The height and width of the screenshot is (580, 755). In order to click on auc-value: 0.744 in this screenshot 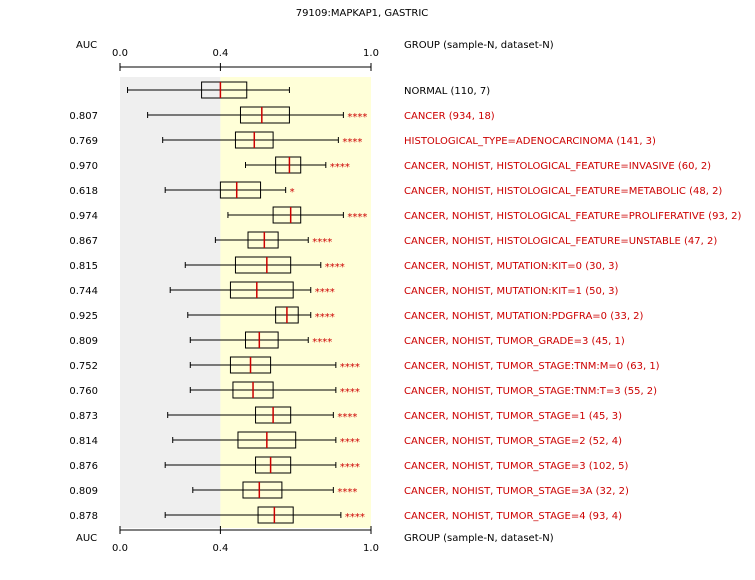, I will do `click(83, 291)`.